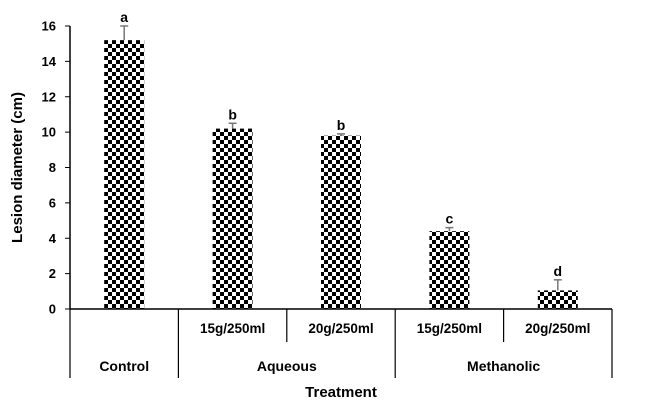 This screenshot has height=401, width=663. I want to click on significance-label: c, so click(450, 219).